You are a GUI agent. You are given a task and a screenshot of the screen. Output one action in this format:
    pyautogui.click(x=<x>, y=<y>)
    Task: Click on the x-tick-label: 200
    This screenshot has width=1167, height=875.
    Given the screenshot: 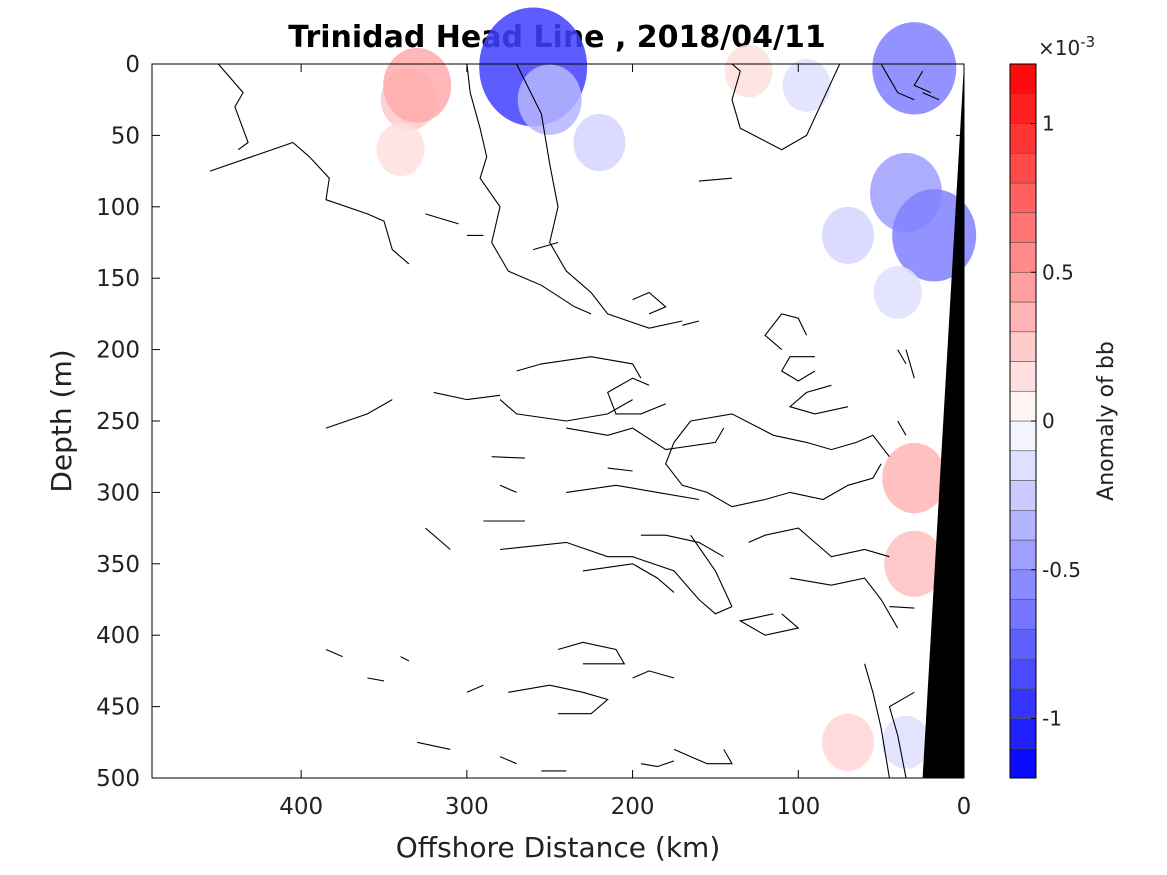 What is the action you would take?
    pyautogui.click(x=633, y=807)
    